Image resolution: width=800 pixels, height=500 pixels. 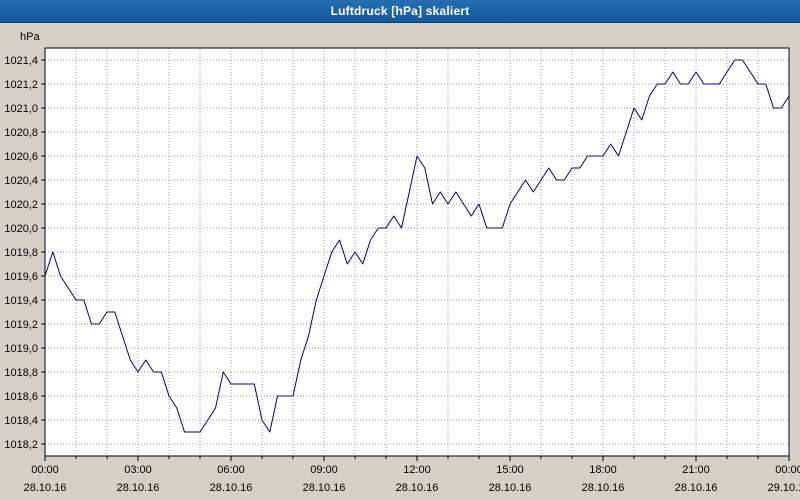 What do you see at coordinates (21, 373) in the screenshot?
I see `y-tick-label: 1018,8` at bounding box center [21, 373].